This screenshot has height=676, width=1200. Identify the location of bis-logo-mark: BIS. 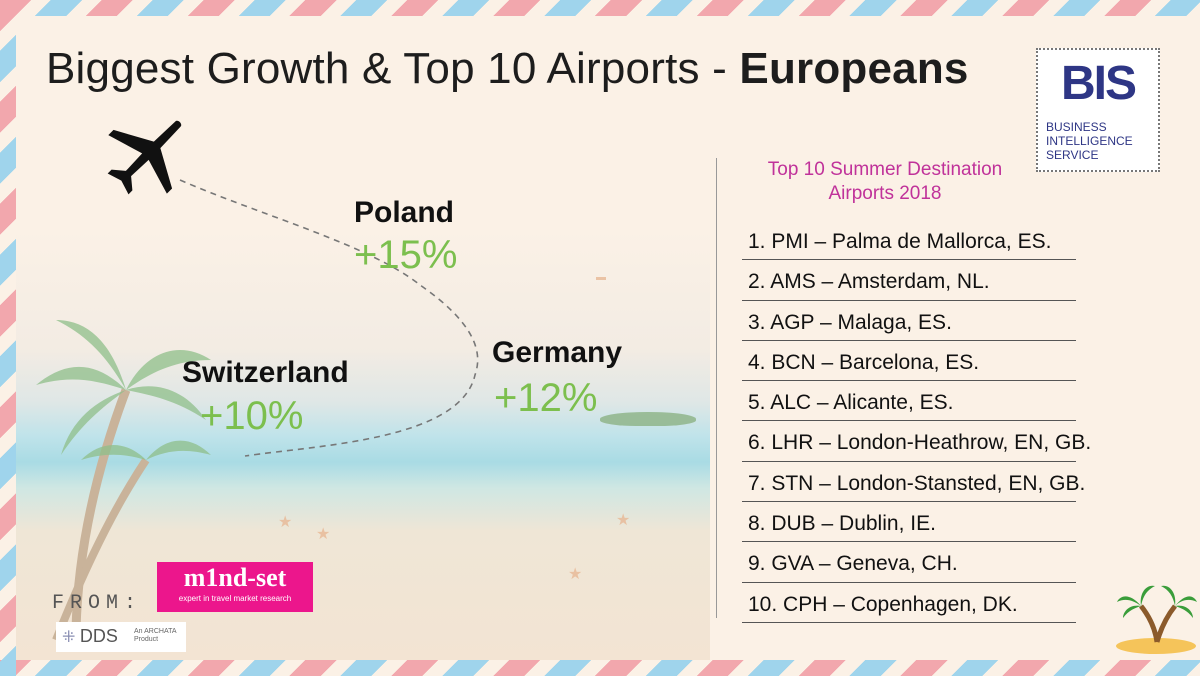
(1098, 83).